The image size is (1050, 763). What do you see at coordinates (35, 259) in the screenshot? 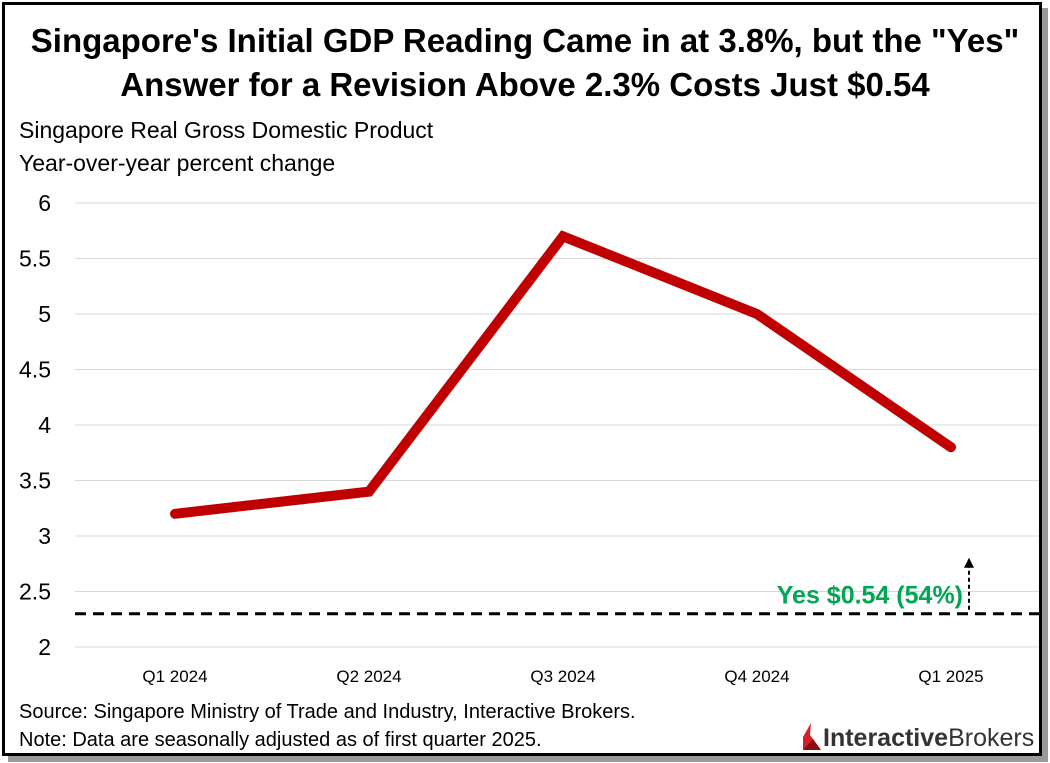
I see `y-tick-label: 5.5` at bounding box center [35, 259].